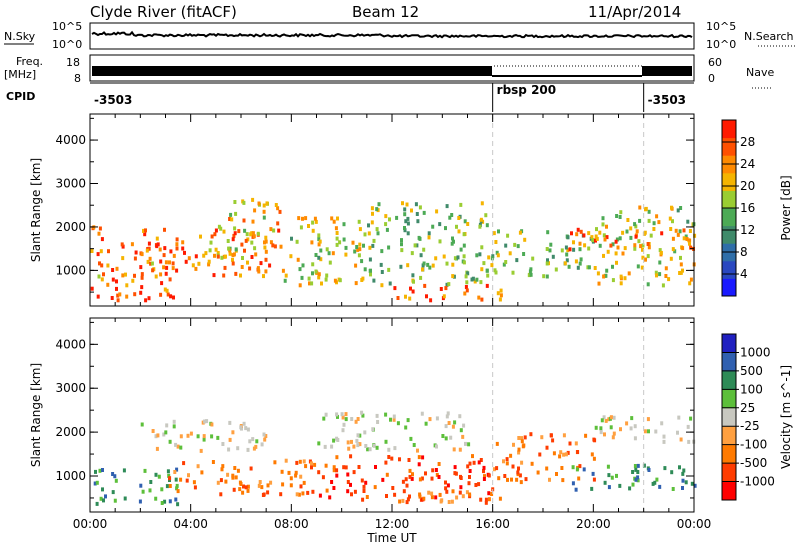  Describe the element at coordinates (729, 217) in the screenshot. I see `colorbar-swatch` at that location.